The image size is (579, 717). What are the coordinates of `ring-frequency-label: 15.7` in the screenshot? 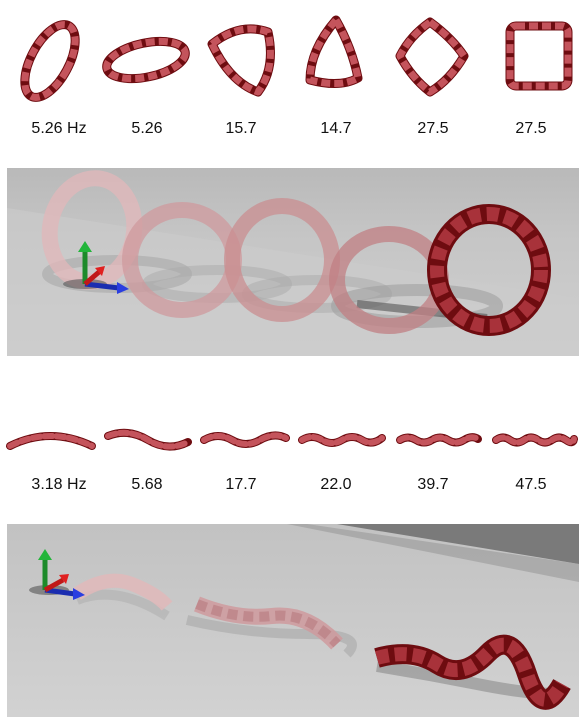 It's located at (241, 128).